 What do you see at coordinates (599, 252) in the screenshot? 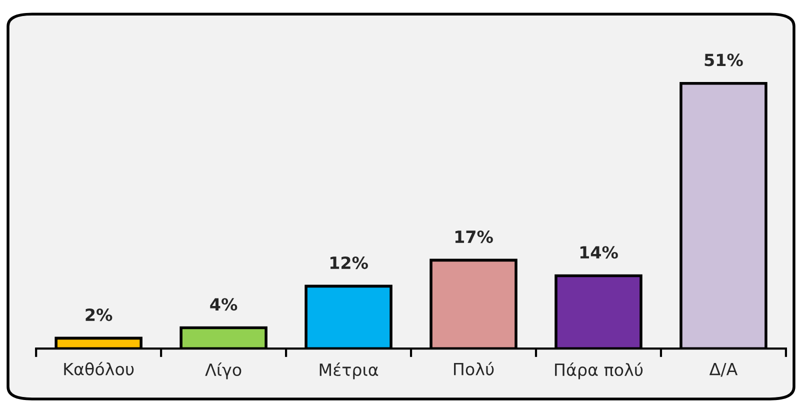
I see `data-label: 14%` at bounding box center [599, 252].